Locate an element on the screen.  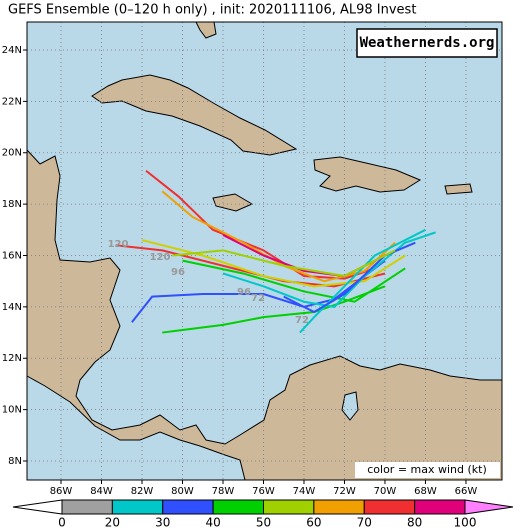
x-tick-label: 86W is located at coordinates (61, 491).